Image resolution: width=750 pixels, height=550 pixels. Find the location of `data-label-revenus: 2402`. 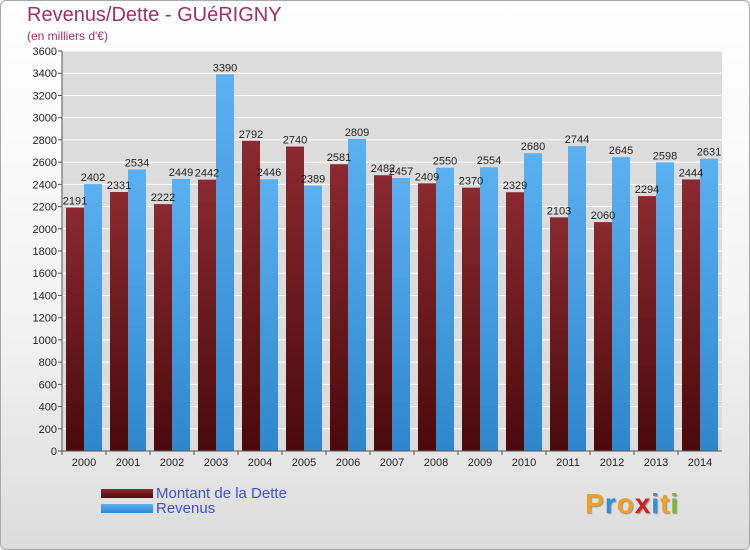

data-label-revenus: 2402 is located at coordinates (93, 178).